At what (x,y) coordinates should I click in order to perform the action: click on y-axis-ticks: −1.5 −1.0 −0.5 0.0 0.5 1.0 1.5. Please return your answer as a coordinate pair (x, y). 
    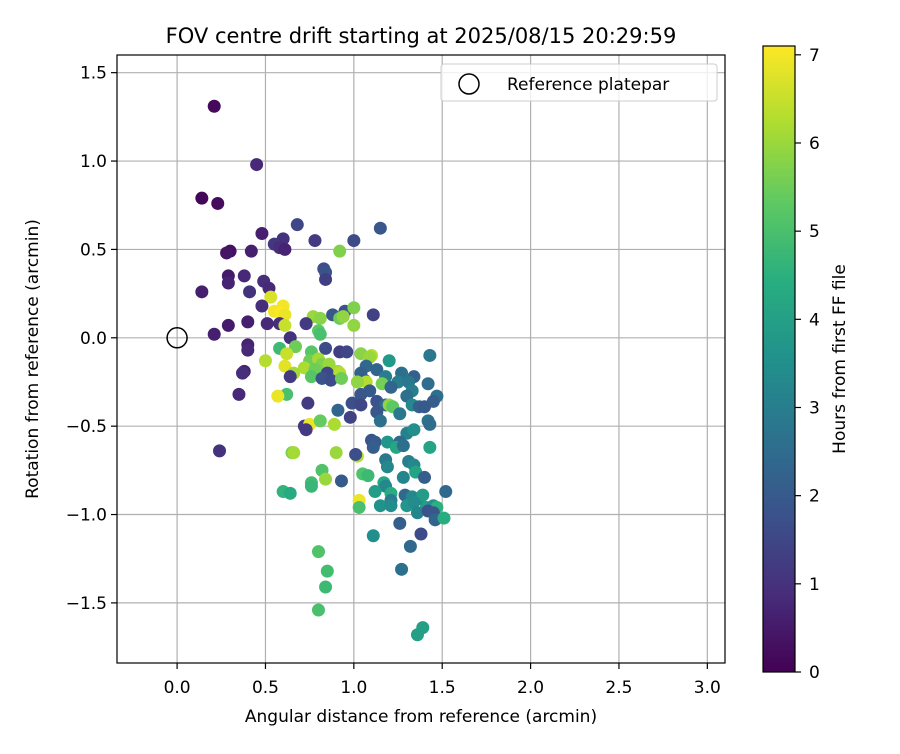
    Looking at the image, I should click on (91, 339).